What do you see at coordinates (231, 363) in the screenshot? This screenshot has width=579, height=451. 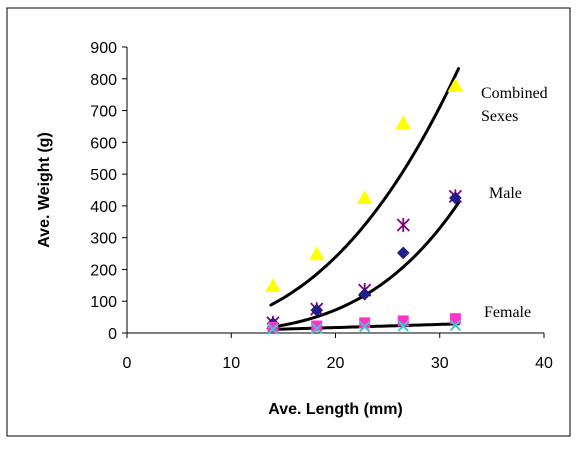 I see `x-tick-label: 10` at bounding box center [231, 363].